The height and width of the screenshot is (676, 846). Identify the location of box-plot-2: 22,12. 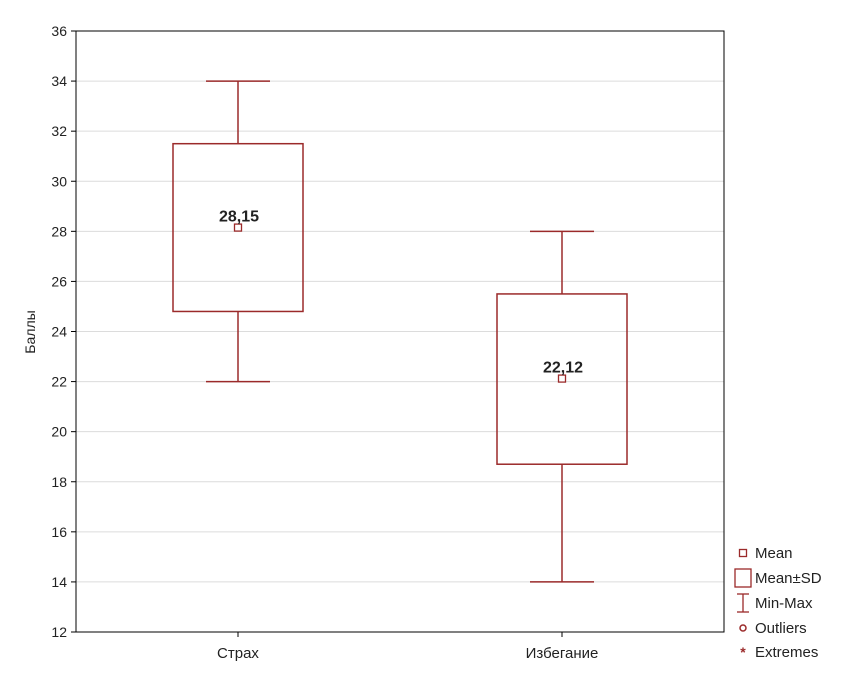
(562, 406).